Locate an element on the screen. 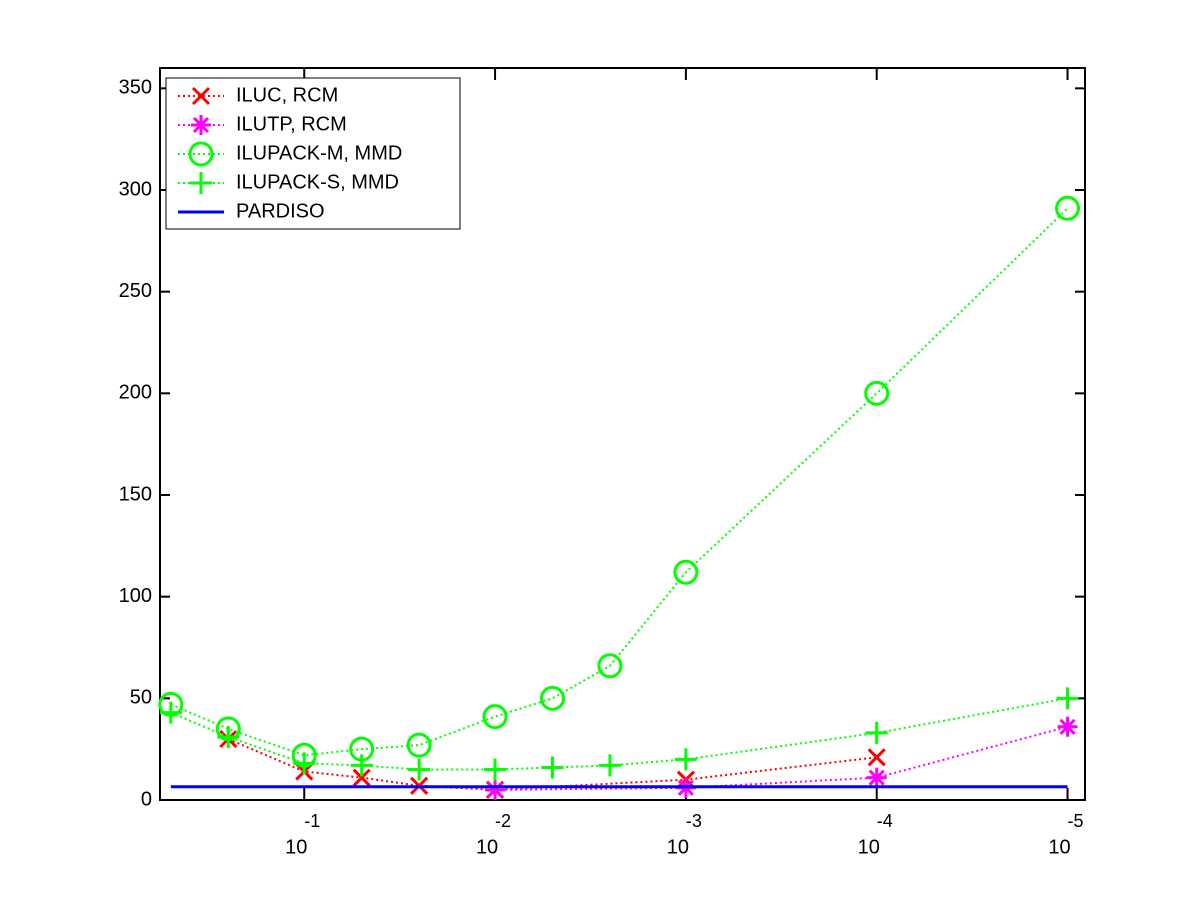 This screenshot has width=1200, height=900. x-tick-exponent: -4 is located at coordinates (885, 821).